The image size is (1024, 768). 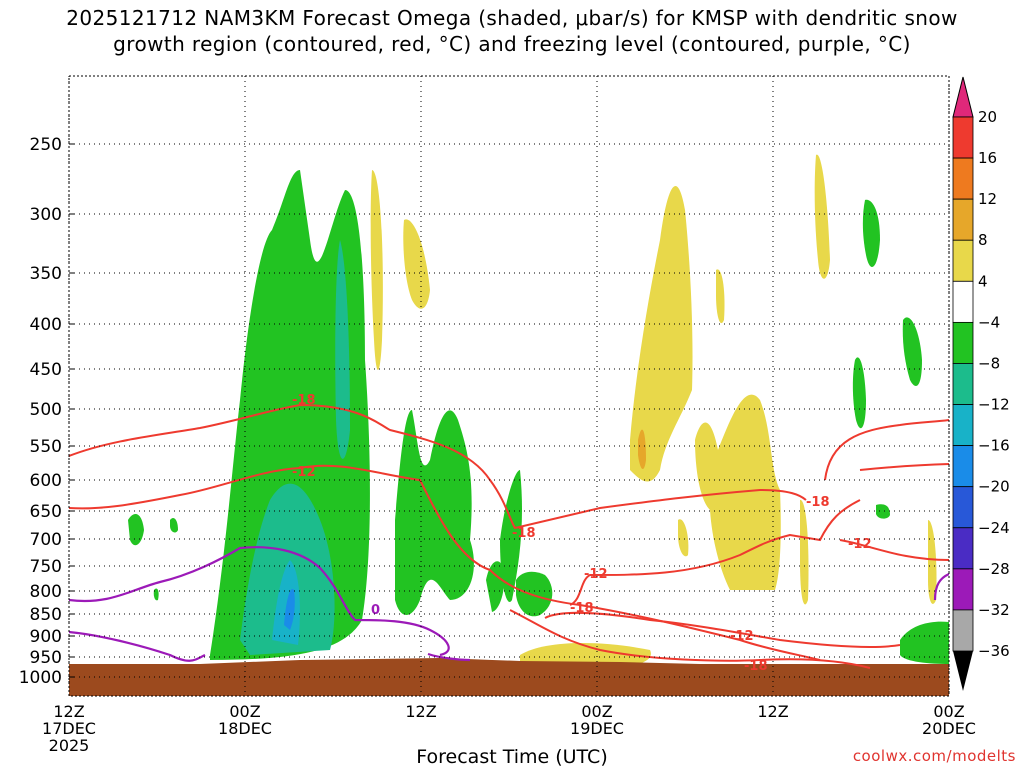 What do you see at coordinates (989, 363) in the screenshot?
I see `colorbar-label: −8` at bounding box center [989, 363].